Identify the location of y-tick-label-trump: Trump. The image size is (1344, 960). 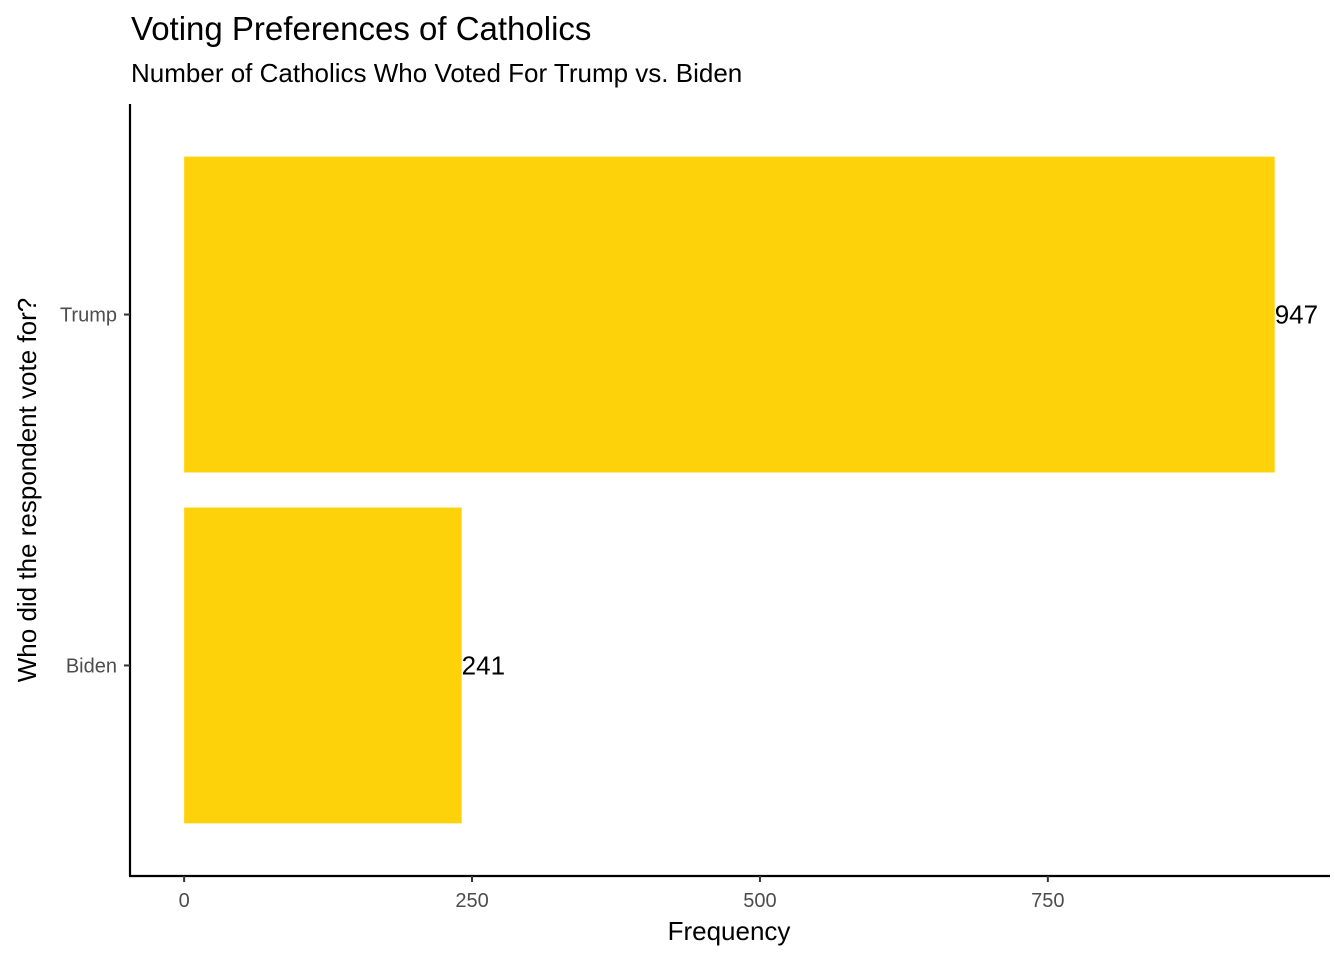
(88, 316).